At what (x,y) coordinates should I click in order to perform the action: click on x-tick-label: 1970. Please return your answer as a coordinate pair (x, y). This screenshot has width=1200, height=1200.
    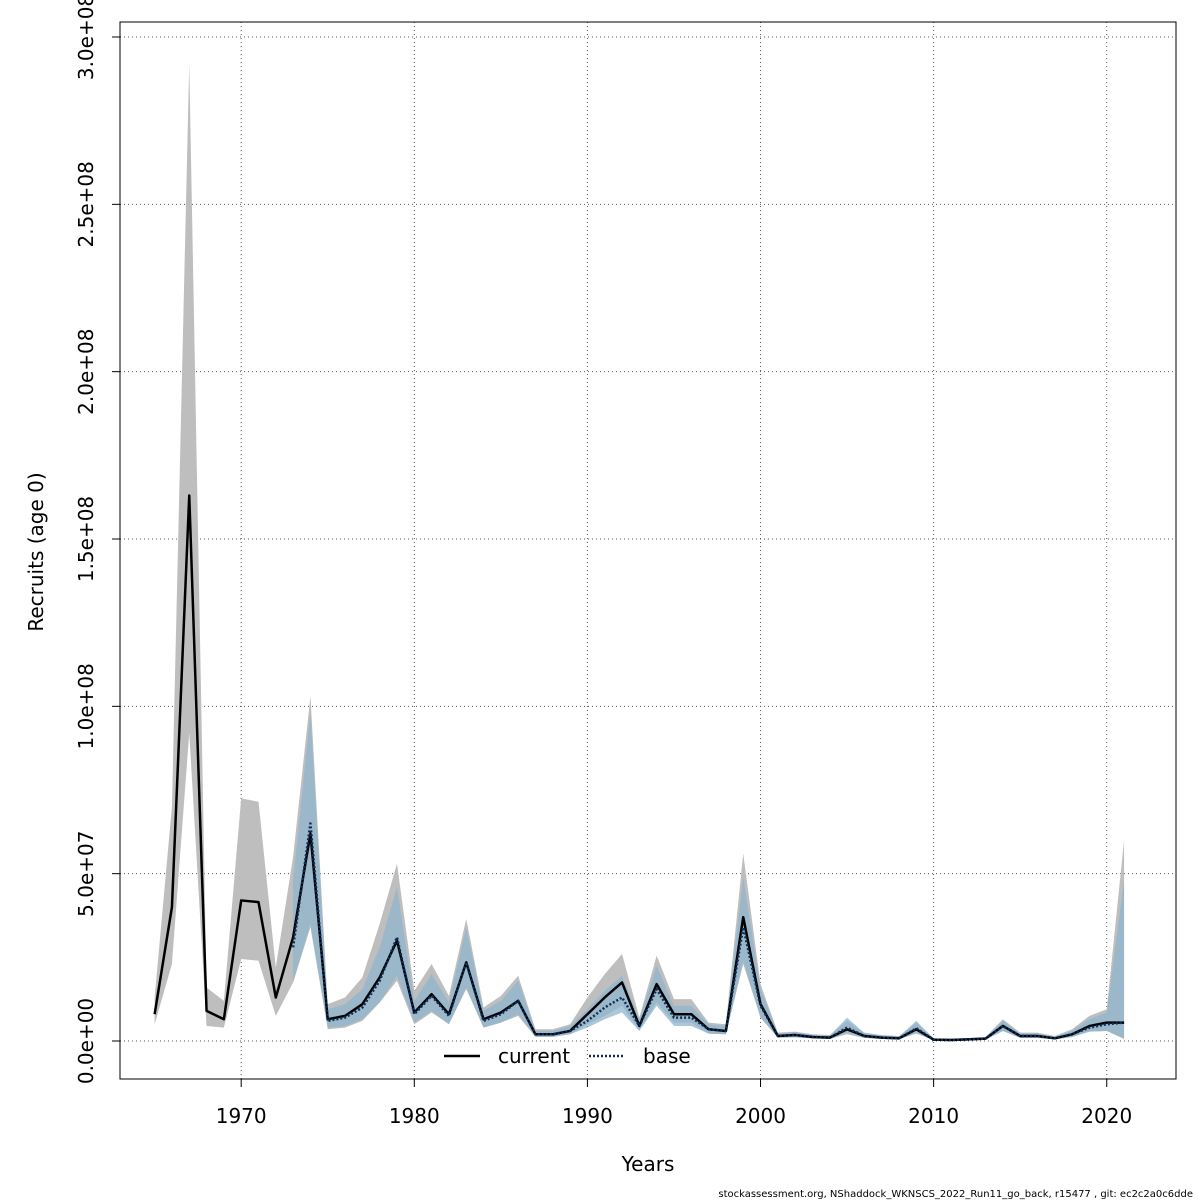
    Looking at the image, I should click on (241, 1116).